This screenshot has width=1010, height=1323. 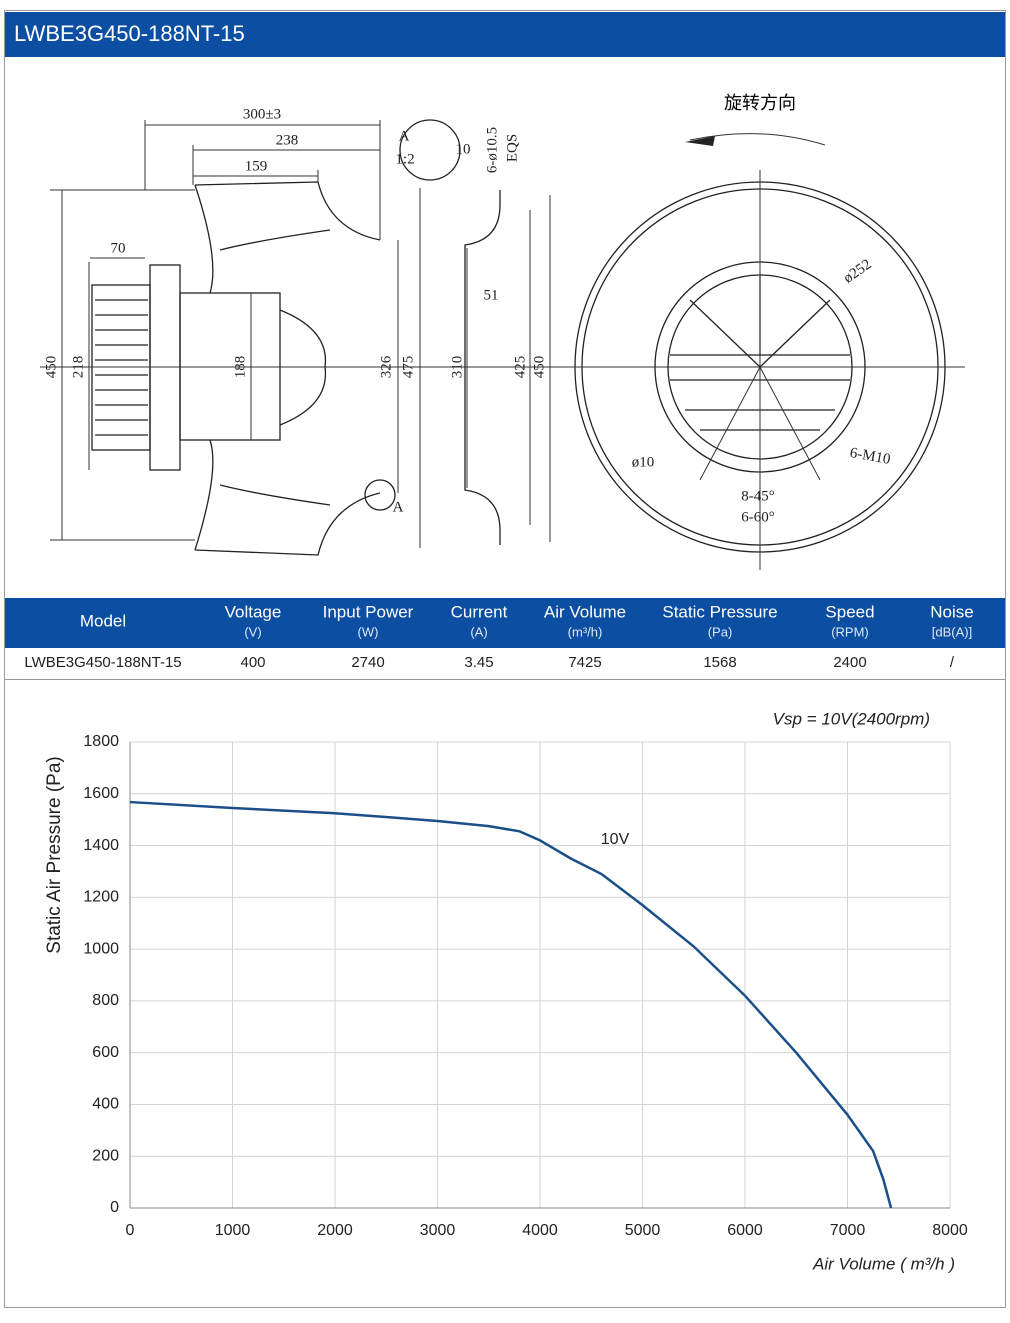 I want to click on dimension: 1:2, so click(x=404, y=159).